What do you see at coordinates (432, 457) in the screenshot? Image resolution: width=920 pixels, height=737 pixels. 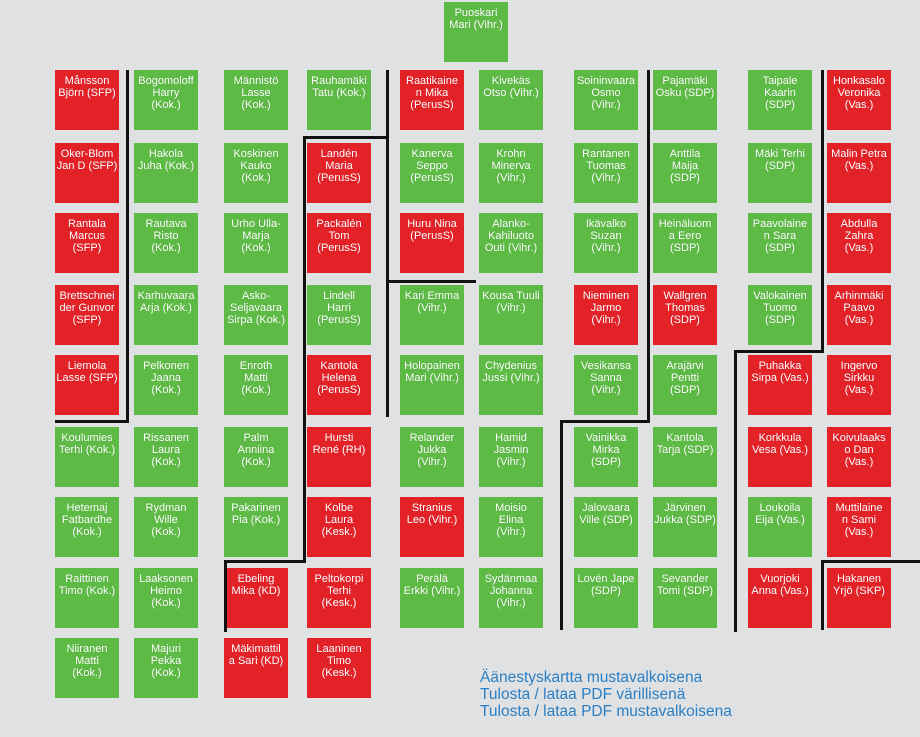 I see `seat: Relander Jukka (Vihr.)` at bounding box center [432, 457].